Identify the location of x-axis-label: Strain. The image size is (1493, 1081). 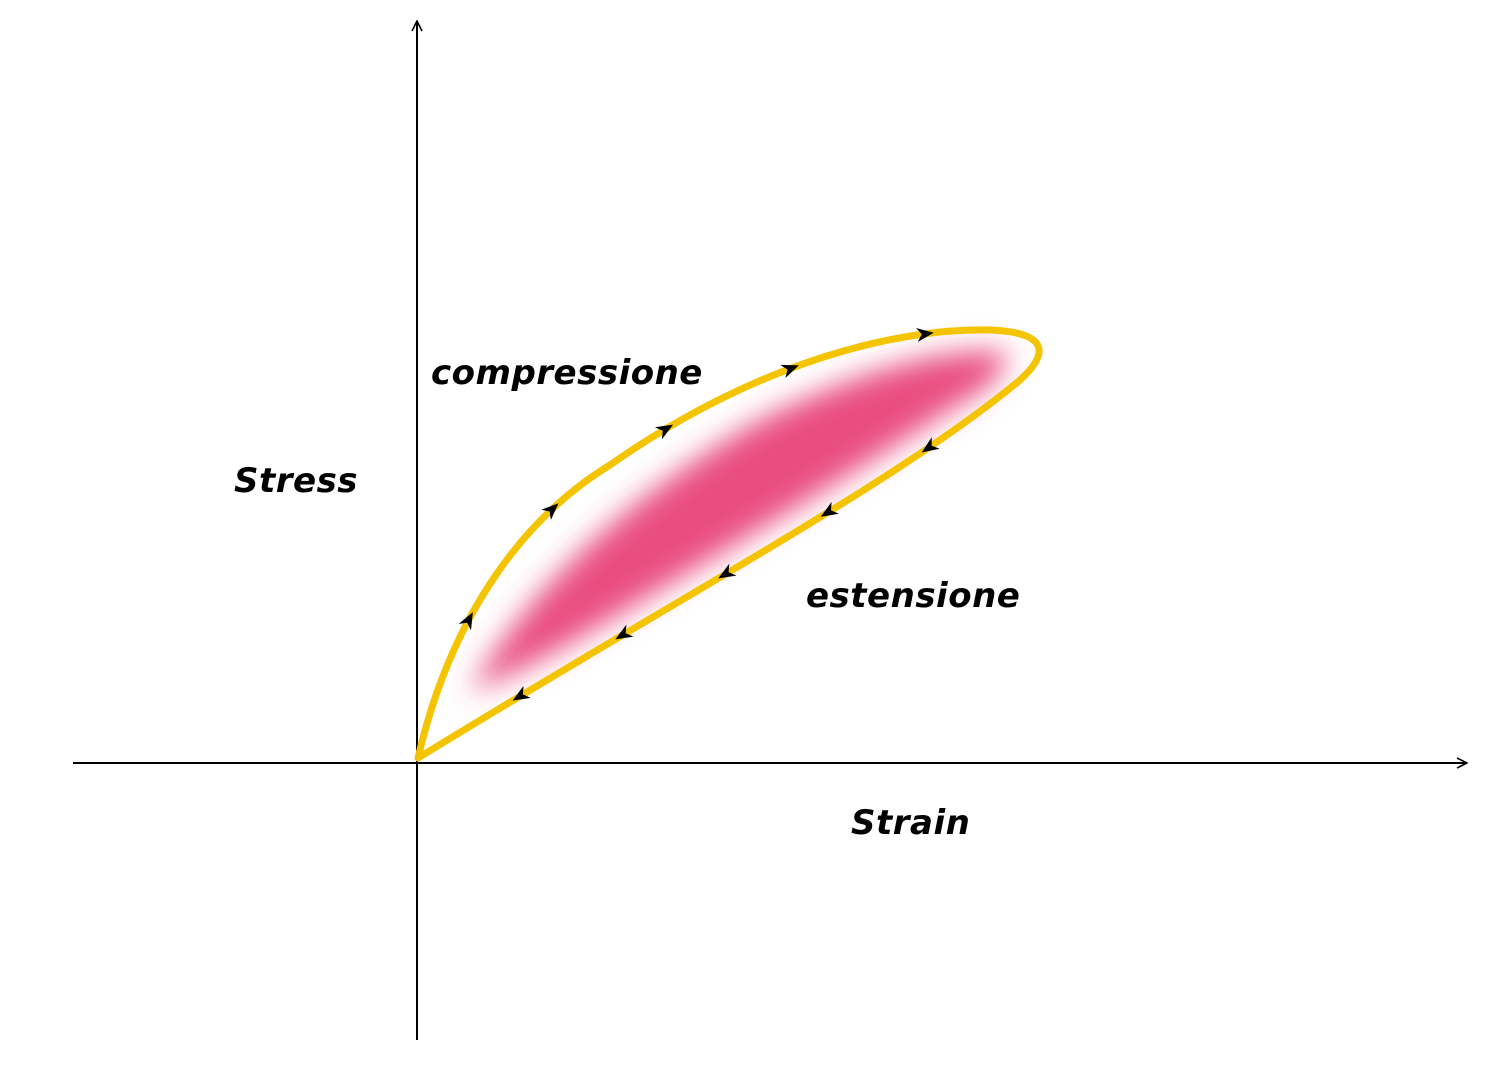
(911, 823).